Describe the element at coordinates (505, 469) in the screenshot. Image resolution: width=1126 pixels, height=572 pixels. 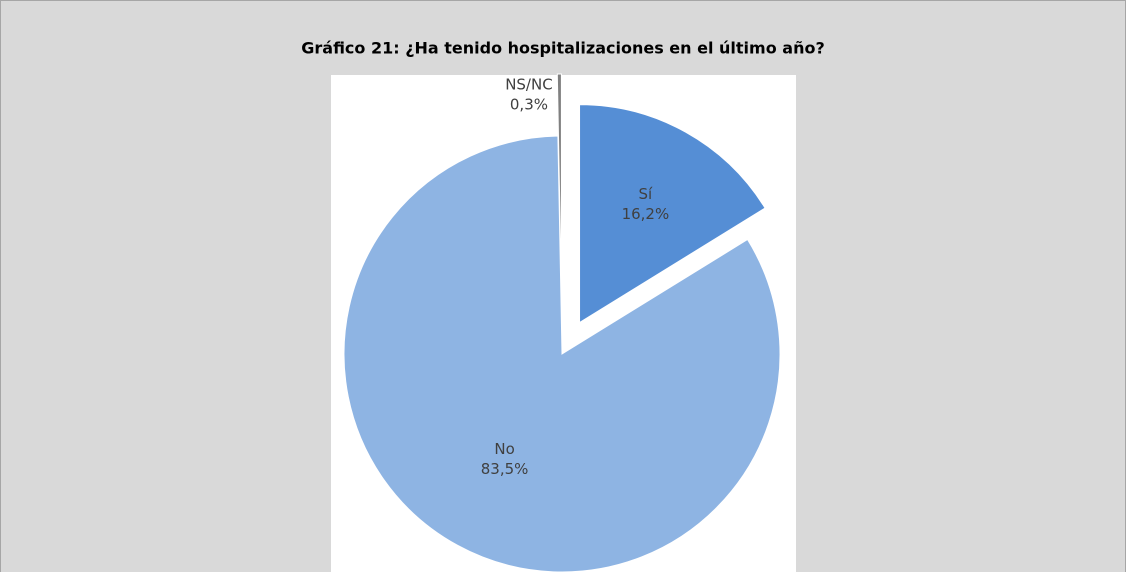
I see `slice-value-label: 83,5%` at that location.